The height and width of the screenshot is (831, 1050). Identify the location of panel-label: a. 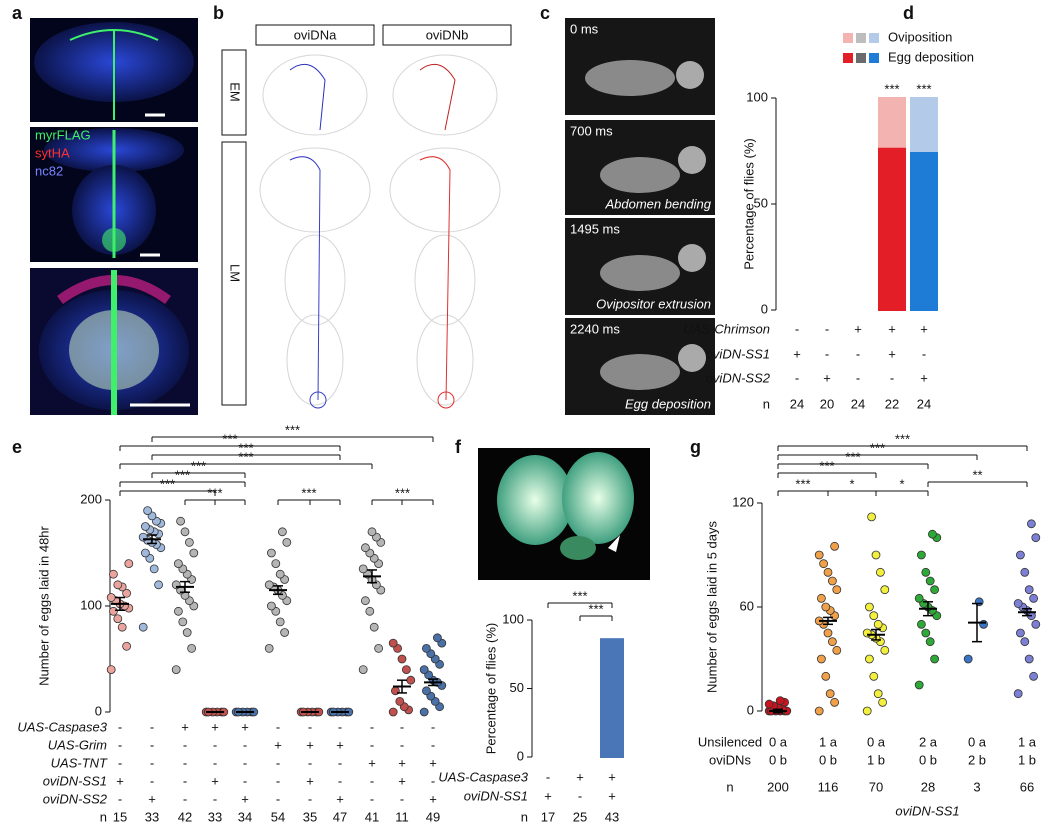
(17, 13).